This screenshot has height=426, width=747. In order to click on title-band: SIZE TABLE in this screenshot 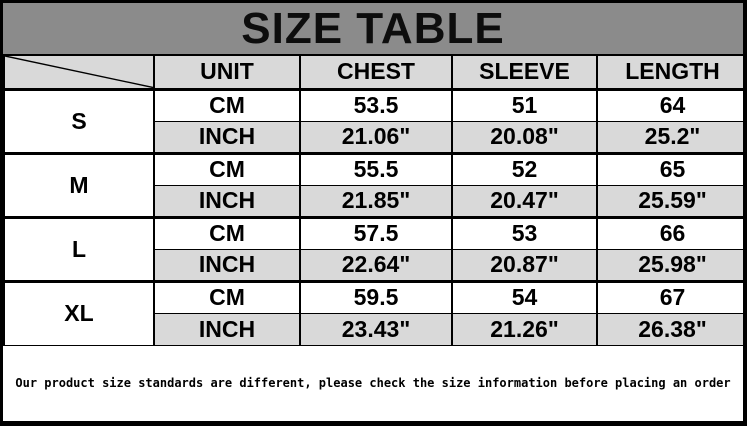, I will do `click(373, 29)`.